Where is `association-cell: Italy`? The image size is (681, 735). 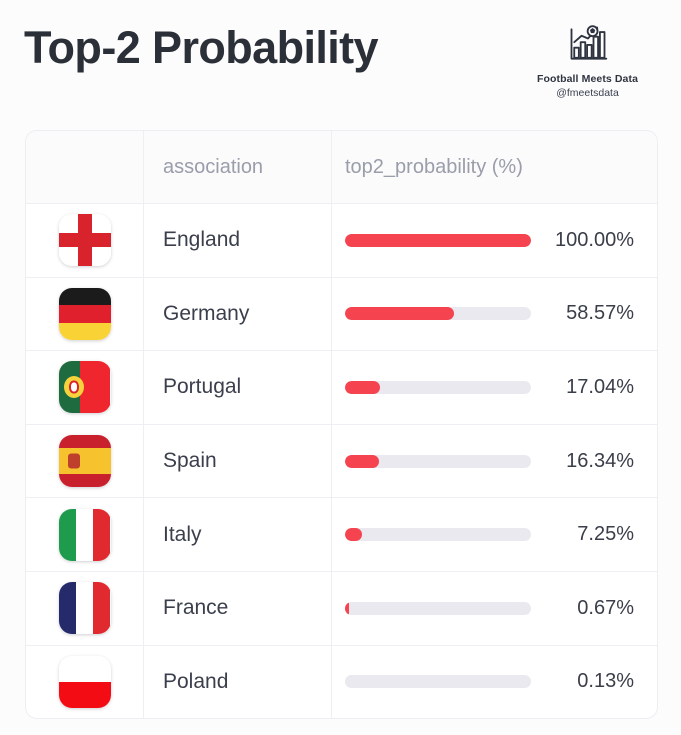
association-cell: Italy is located at coordinates (238, 534).